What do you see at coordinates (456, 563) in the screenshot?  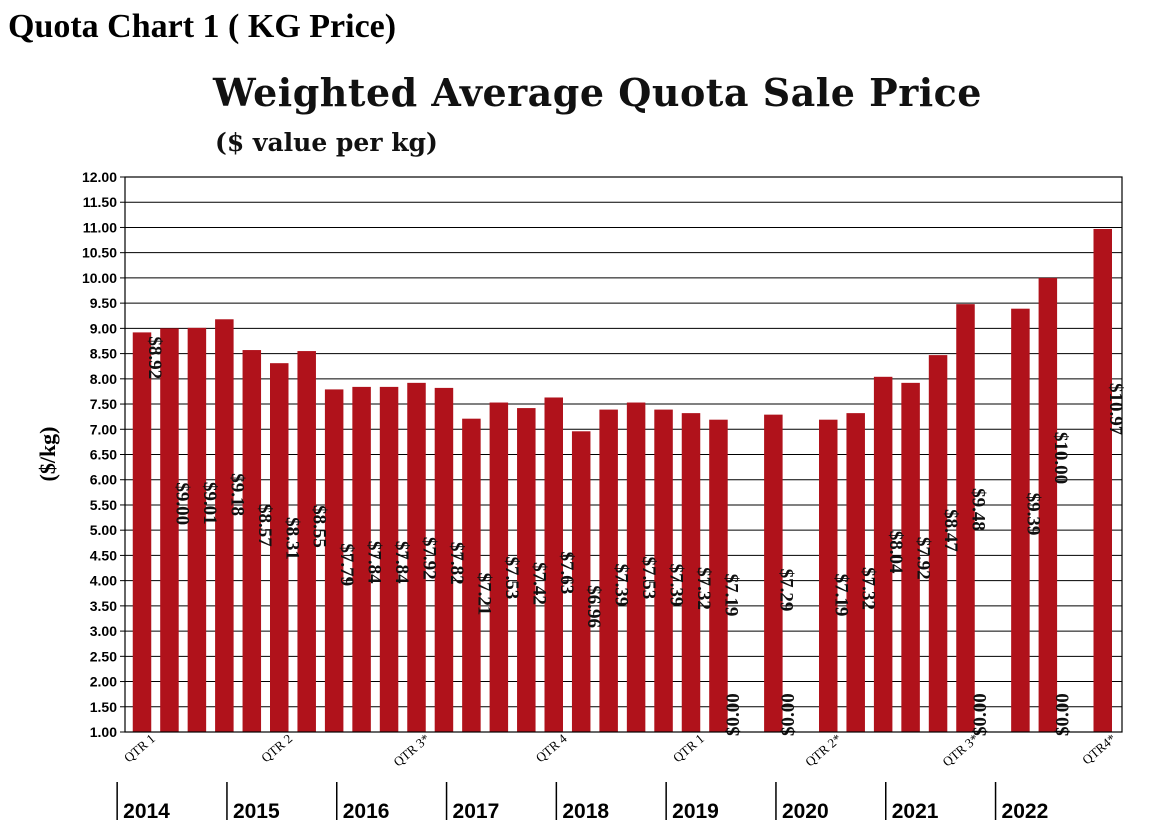 I see `bar-value-label: $7.82` at bounding box center [456, 563].